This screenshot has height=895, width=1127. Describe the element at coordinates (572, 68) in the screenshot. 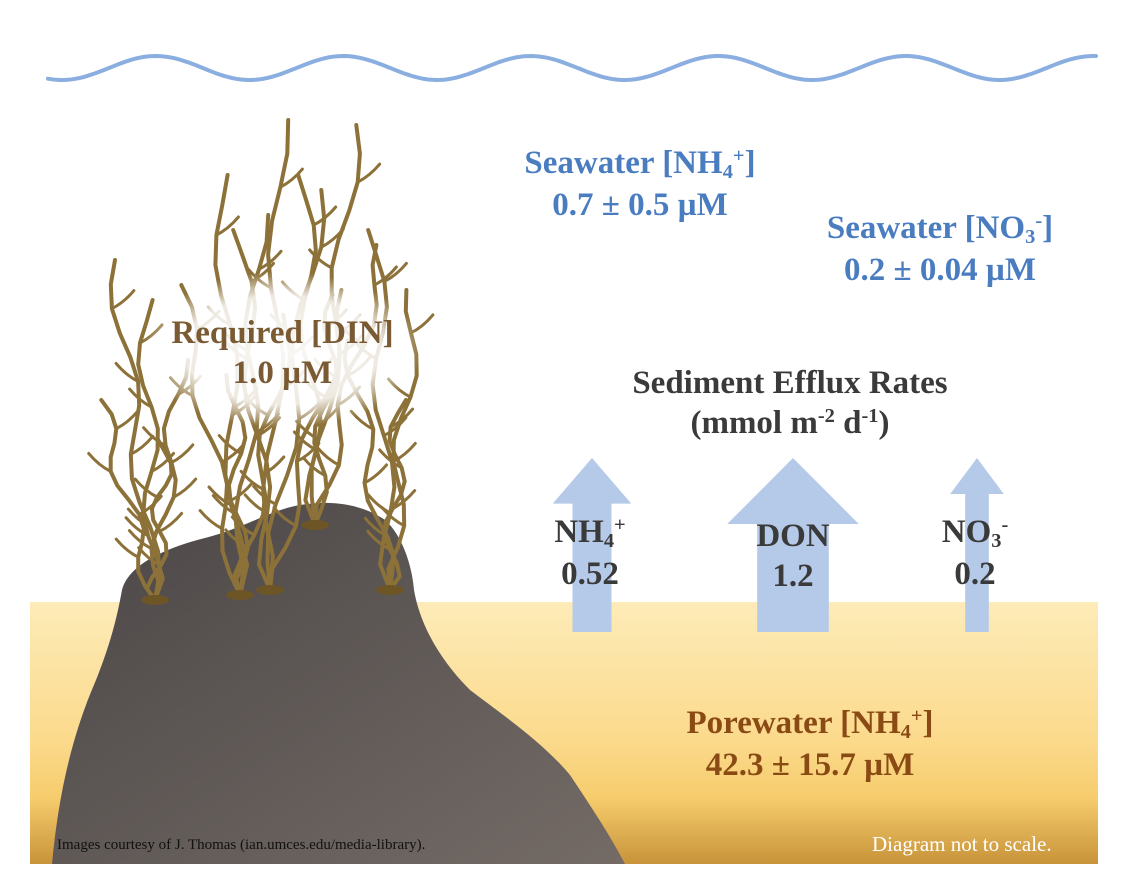

I see `water-surface-wave` at that location.